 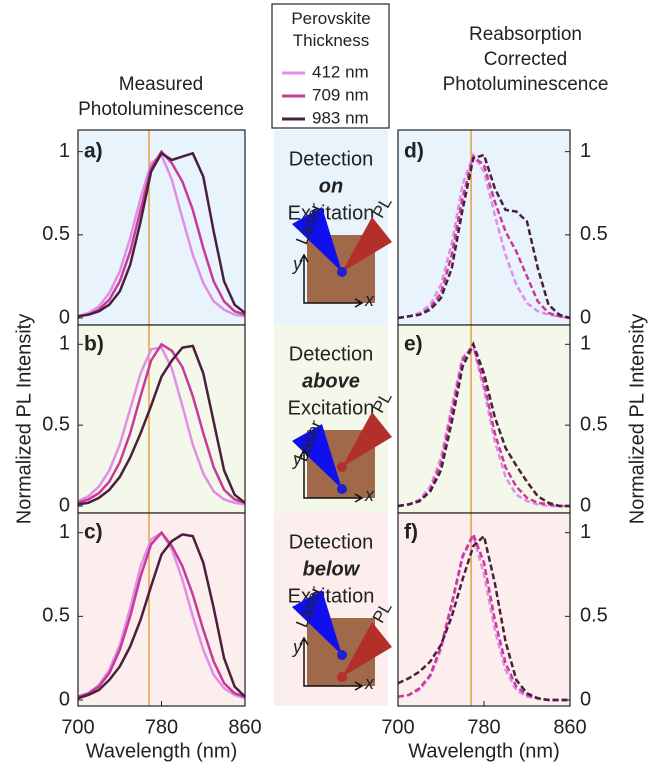 I want to click on legend-label: 983 nm, so click(x=340, y=117).